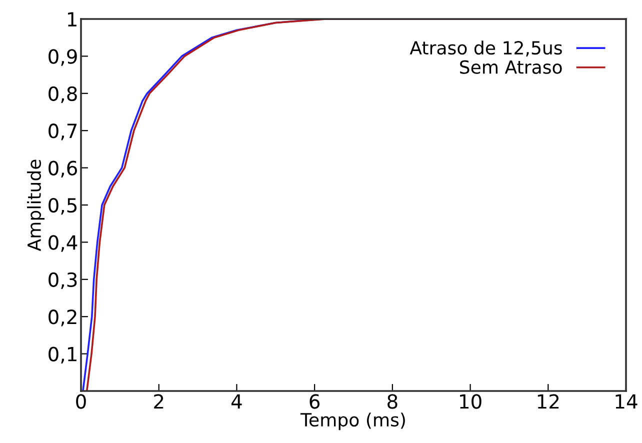 The width and height of the screenshot is (642, 443). Describe the element at coordinates (511, 67) in the screenshot. I see `legend-label: Sem Atraso` at that location.